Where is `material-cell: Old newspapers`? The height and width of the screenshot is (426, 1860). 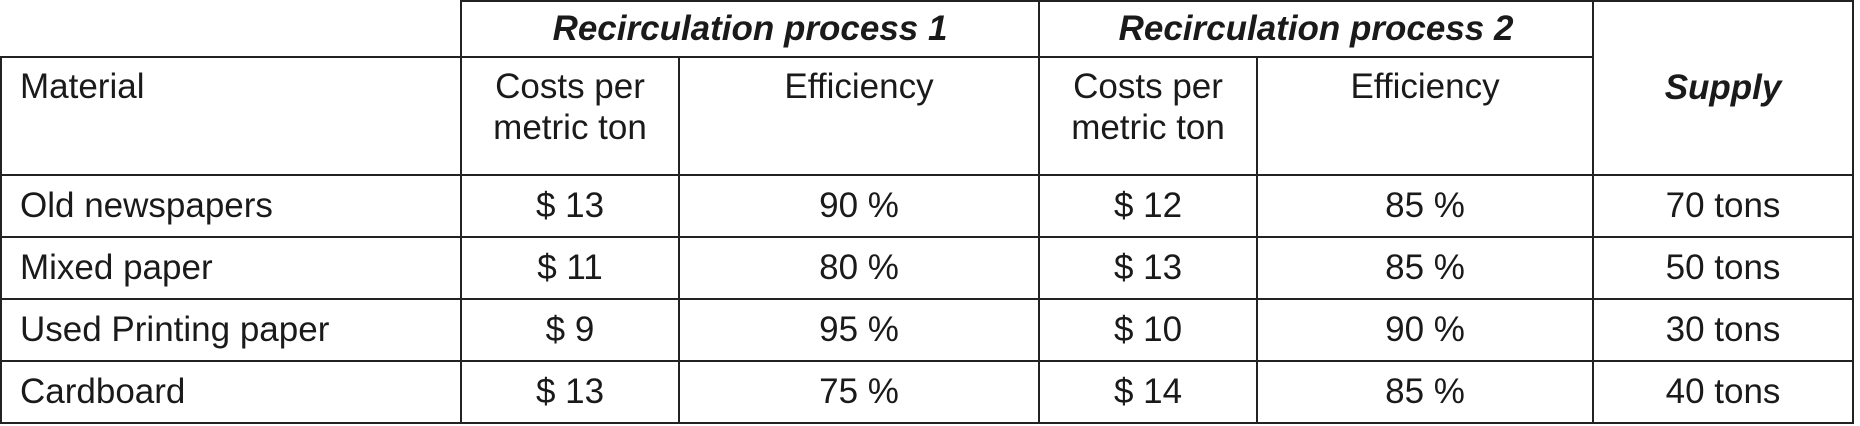 material-cell: Old newspapers is located at coordinates (231, 206).